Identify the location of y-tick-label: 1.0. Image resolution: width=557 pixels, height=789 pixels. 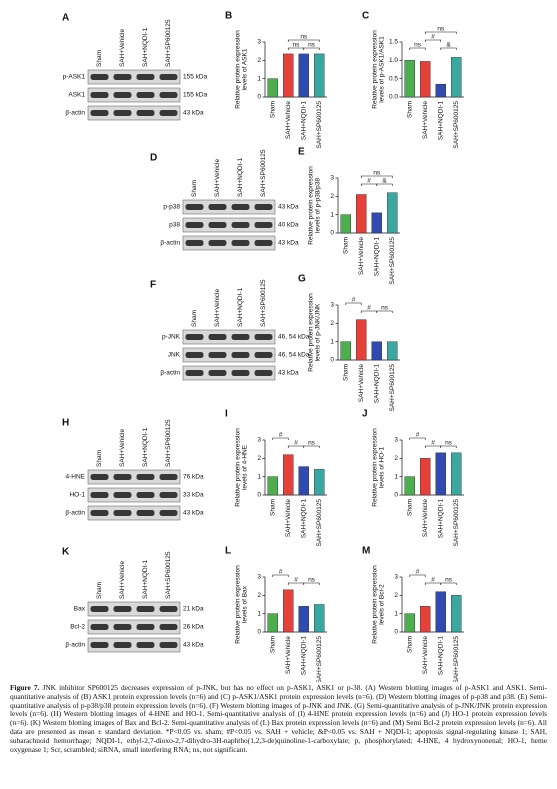
(393, 60).